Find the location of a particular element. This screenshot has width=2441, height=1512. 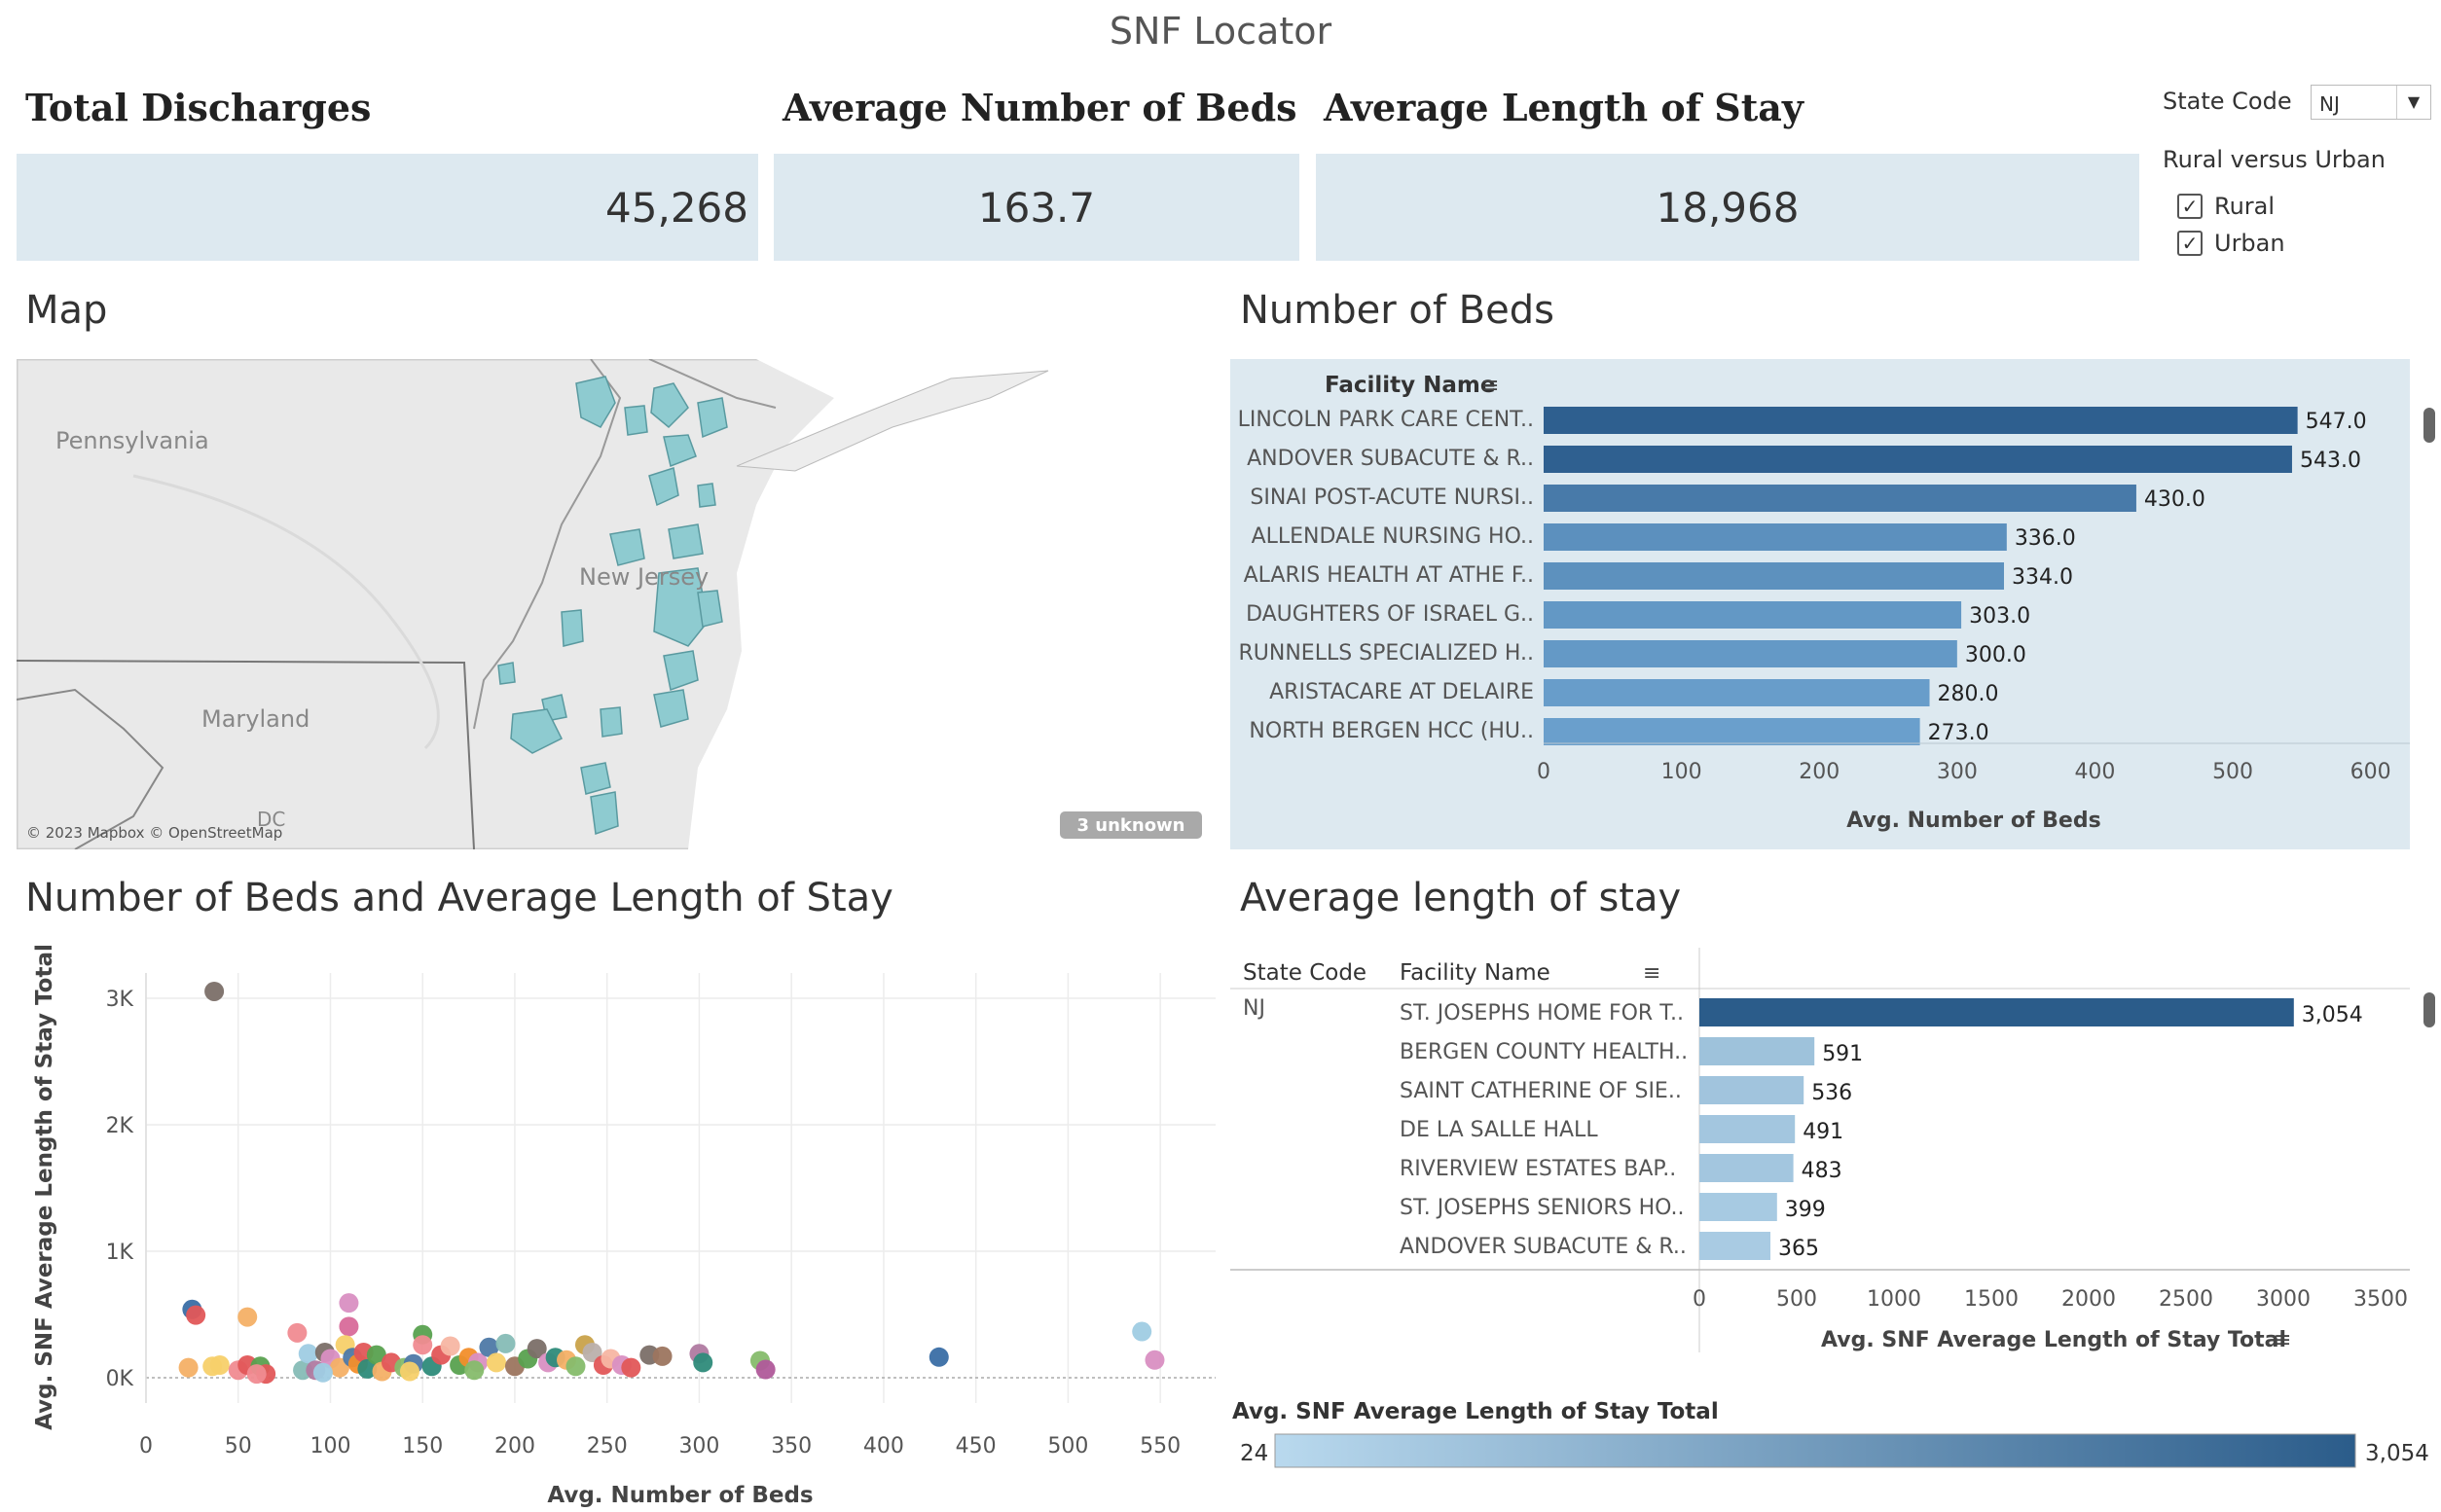

beds-category-label: NORTH BERGEN HCC (HU.. is located at coordinates (1391, 731).